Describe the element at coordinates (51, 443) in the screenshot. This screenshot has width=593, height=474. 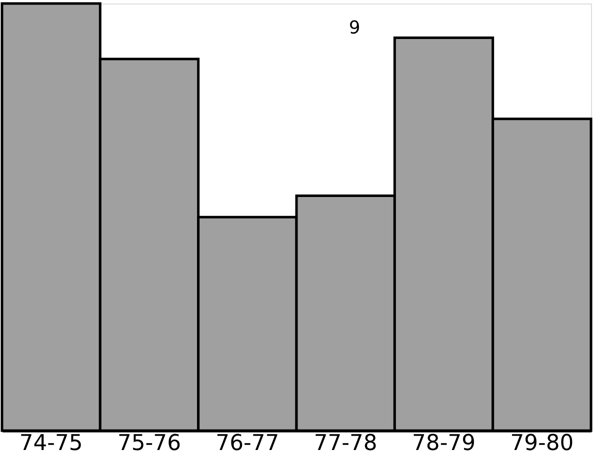
I see `x-tick-label: 74-75` at that location.